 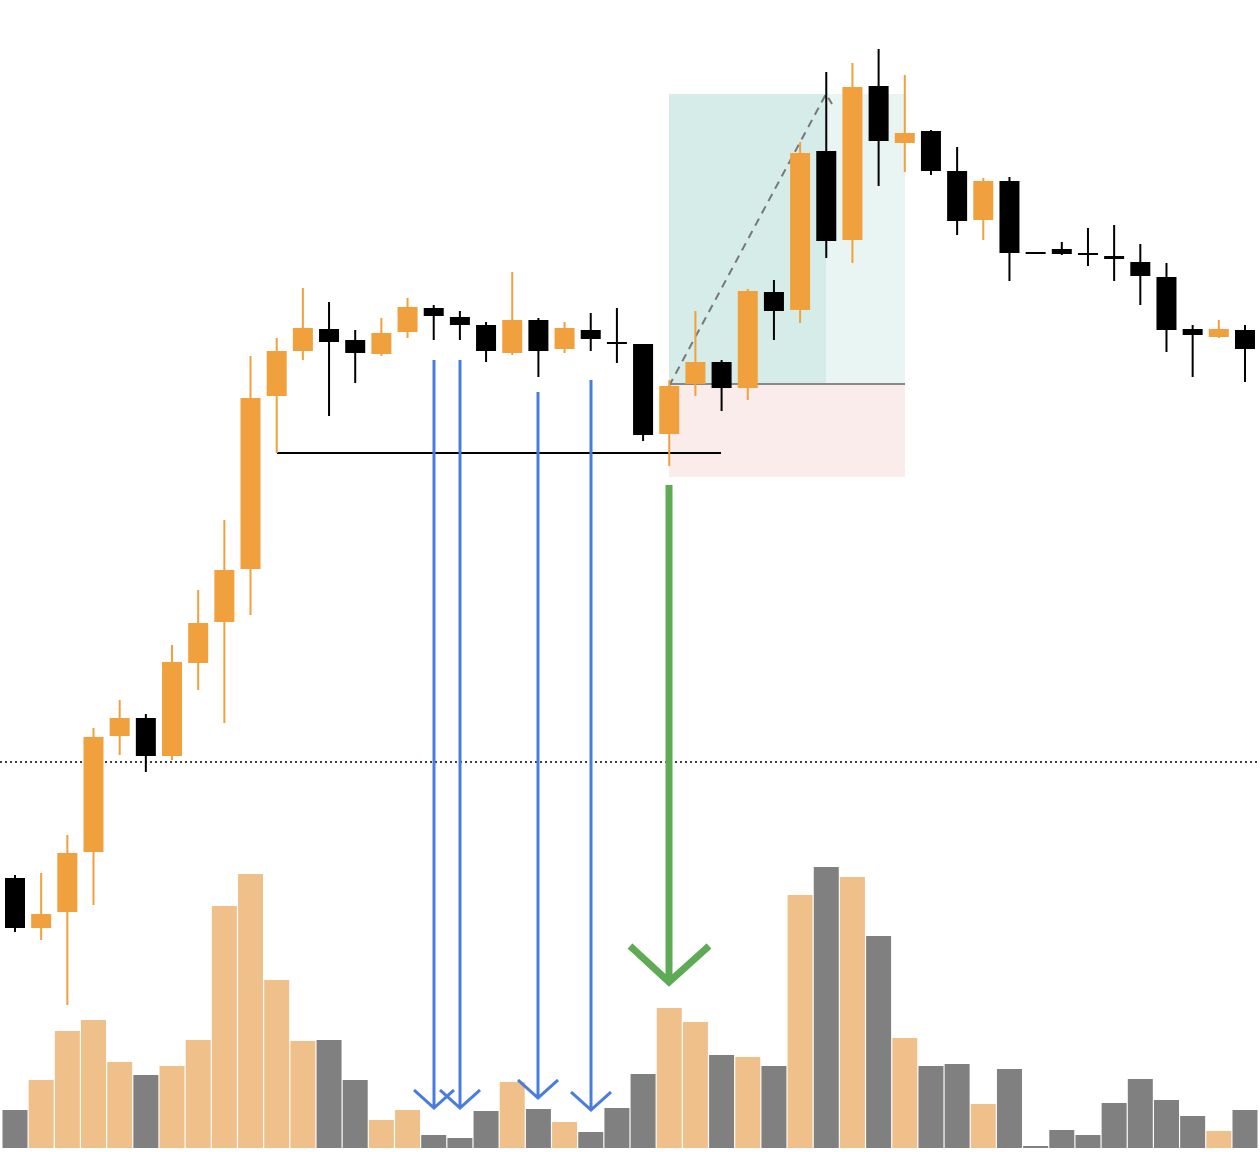 I want to click on green-arrow, so click(x=669, y=736).